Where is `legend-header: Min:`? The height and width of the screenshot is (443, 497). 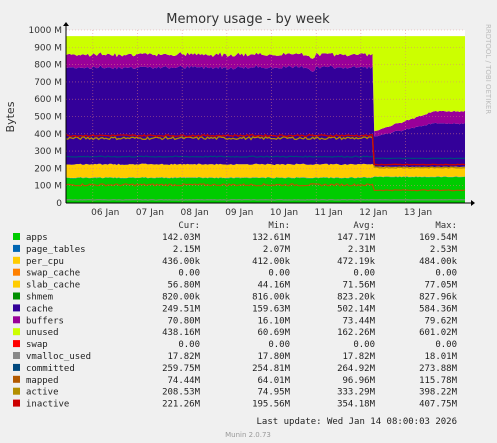 legend-header: Min: is located at coordinates (279, 226).